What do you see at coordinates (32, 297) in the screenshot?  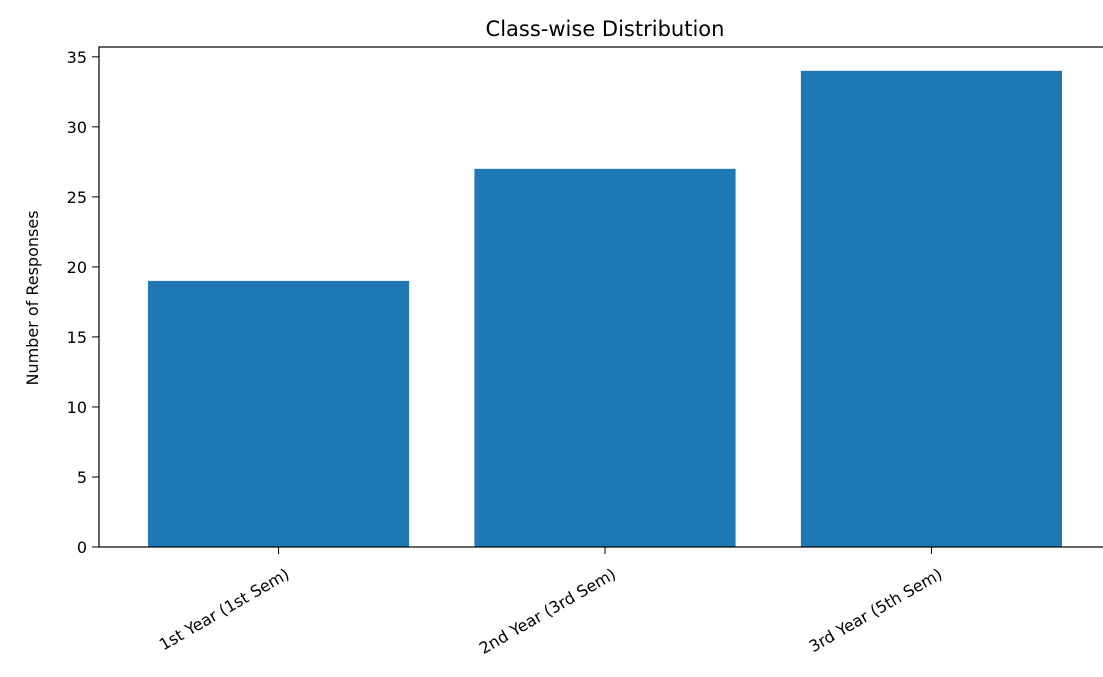 I see `y-axis-label: Number of Responses` at bounding box center [32, 297].